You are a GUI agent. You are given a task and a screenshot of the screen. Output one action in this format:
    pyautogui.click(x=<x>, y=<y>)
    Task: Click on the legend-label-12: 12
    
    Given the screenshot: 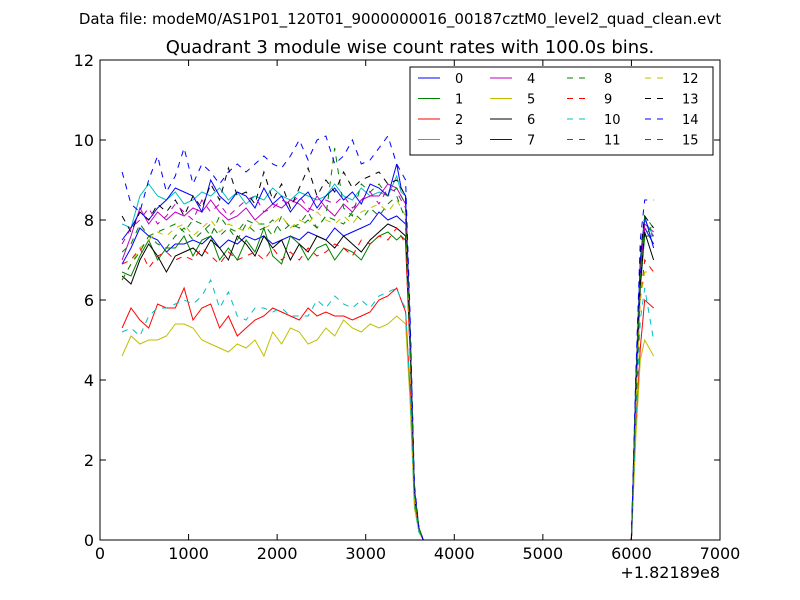 What is the action you would take?
    pyautogui.click(x=690, y=79)
    